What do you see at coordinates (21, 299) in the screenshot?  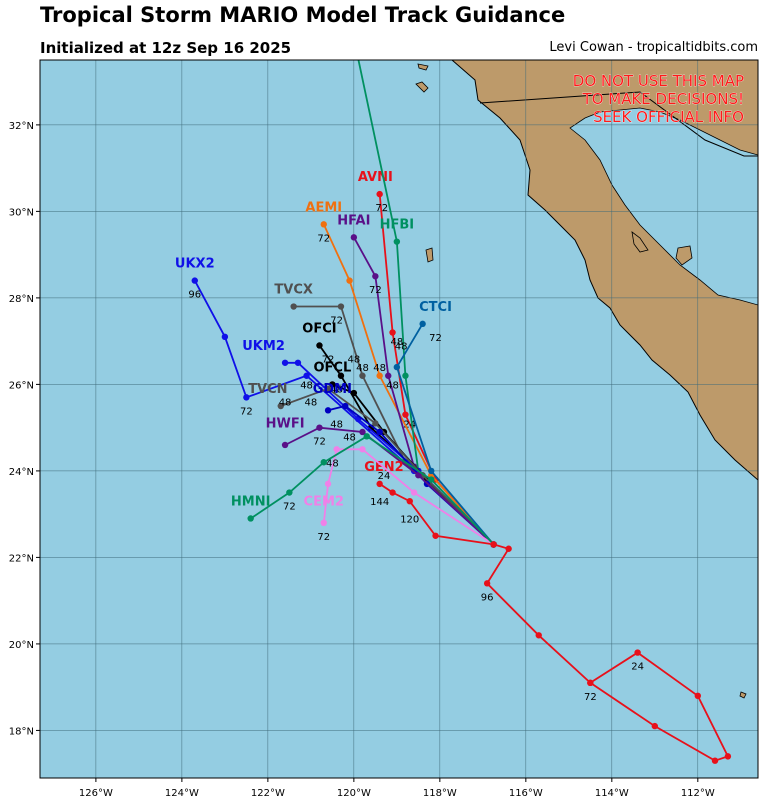 I see `lat-tick-label: 28°N` at bounding box center [21, 299].